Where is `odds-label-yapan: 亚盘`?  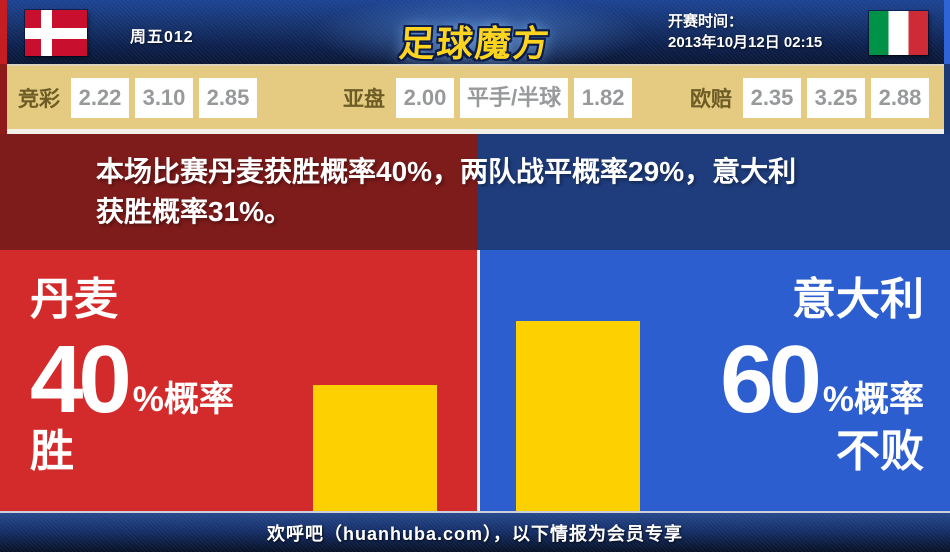
odds-label-yapan: 亚盘 is located at coordinates (364, 99).